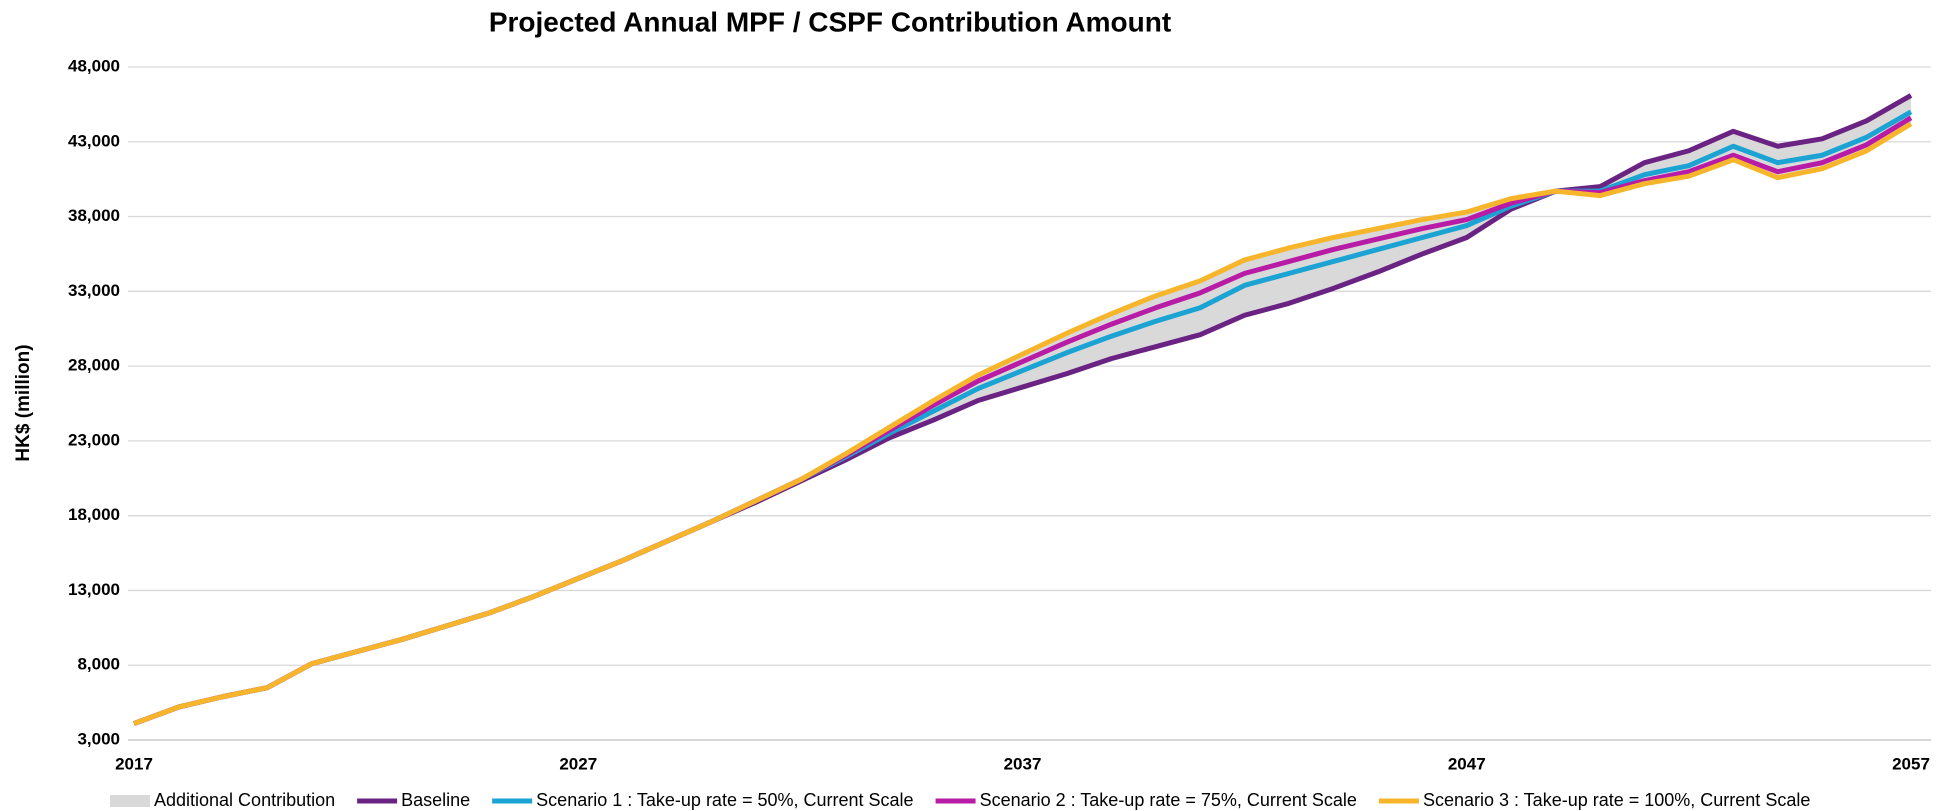 The height and width of the screenshot is (811, 1948). What do you see at coordinates (98, 664) in the screenshot?
I see `y-tick-label: 8,000` at bounding box center [98, 664].